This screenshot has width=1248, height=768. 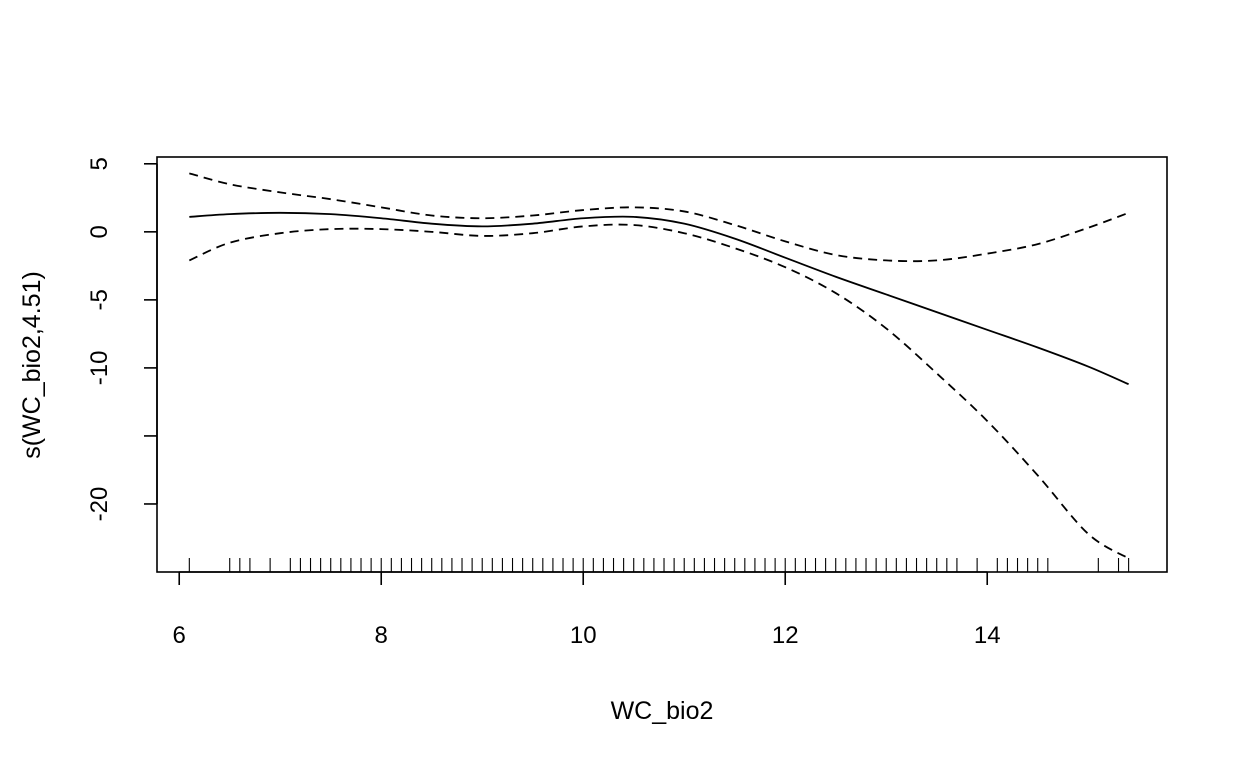 What do you see at coordinates (179, 635) in the screenshot?
I see `x-tick-label: 6` at bounding box center [179, 635].